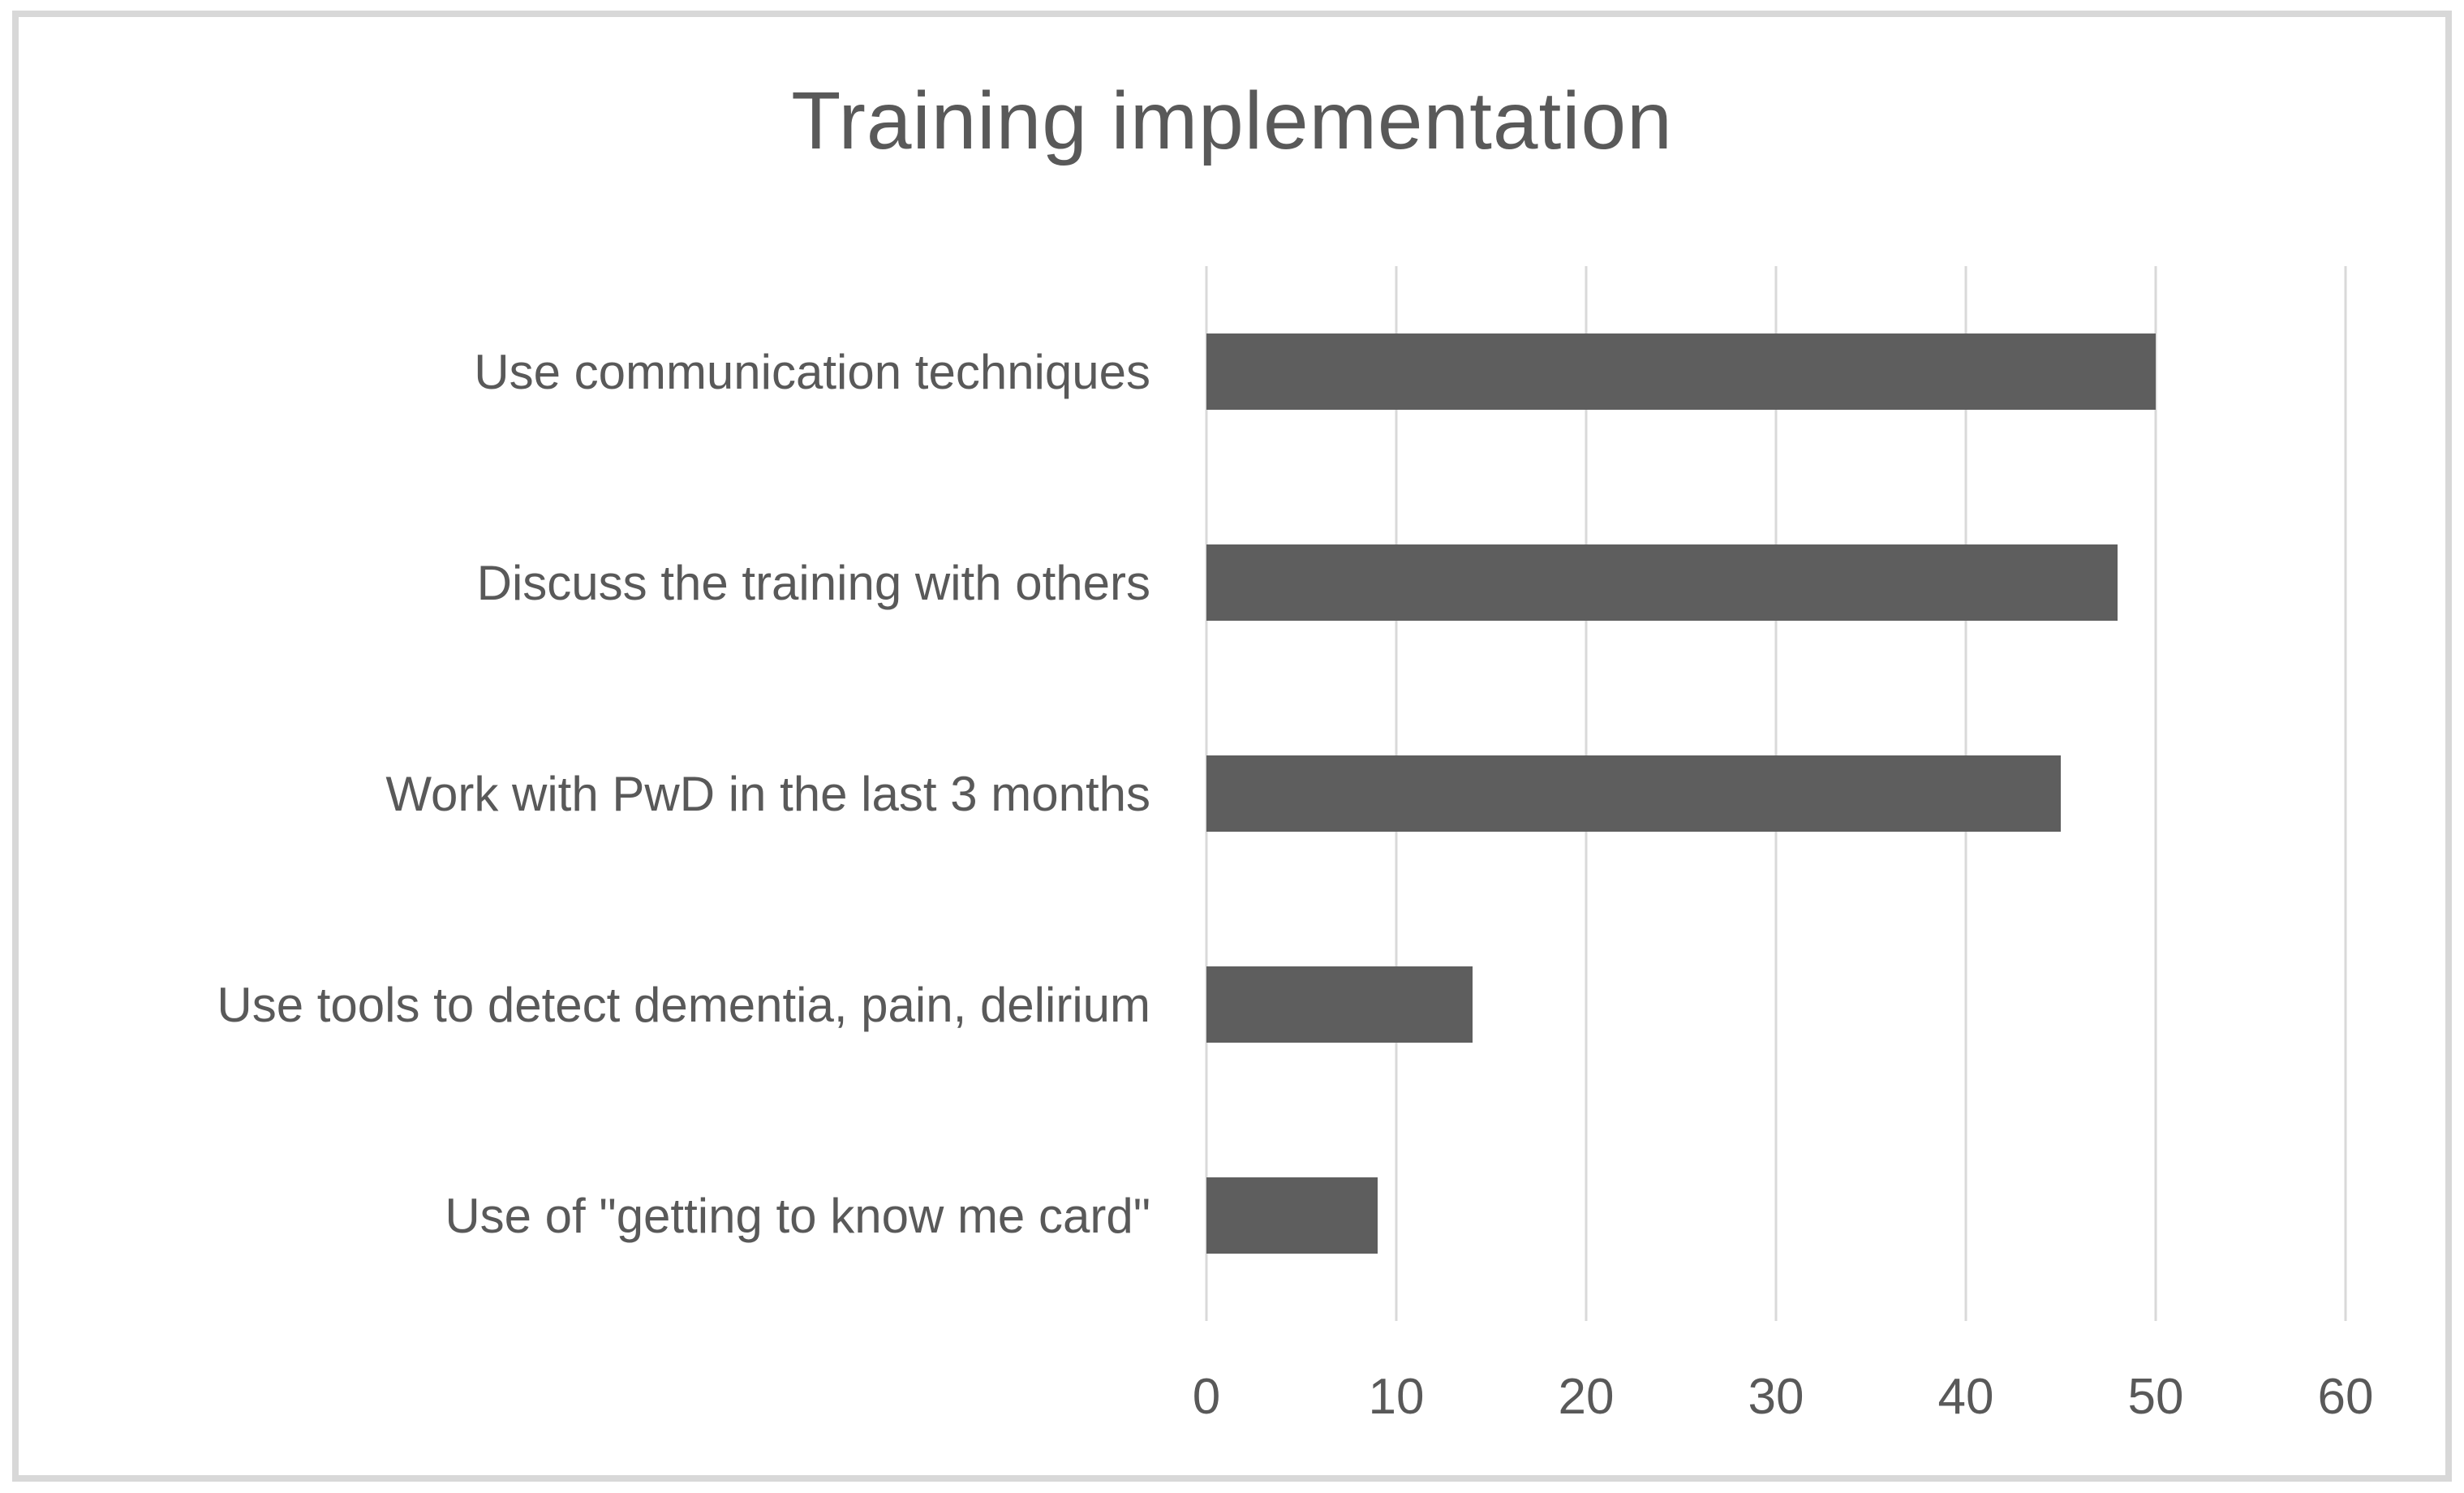 This screenshot has width=2464, height=1493. What do you see at coordinates (1776, 1397) in the screenshot?
I see `x-tick-label: 30` at bounding box center [1776, 1397].